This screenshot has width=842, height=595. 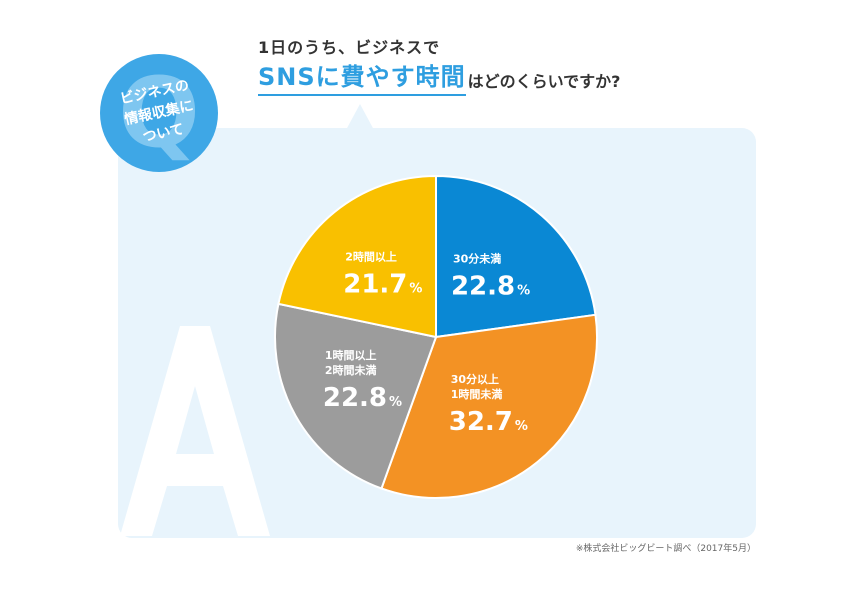 What do you see at coordinates (477, 394) in the screenshot?
I see `pie-slice-category-2-line-2: 1時間未満` at bounding box center [477, 394].